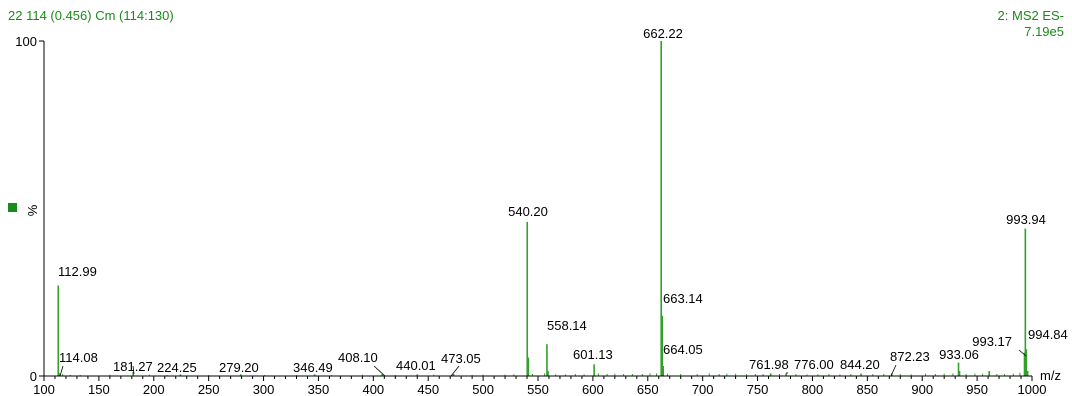  Describe the element at coordinates (12, 207) in the screenshot. I see `legend-marker` at that location.